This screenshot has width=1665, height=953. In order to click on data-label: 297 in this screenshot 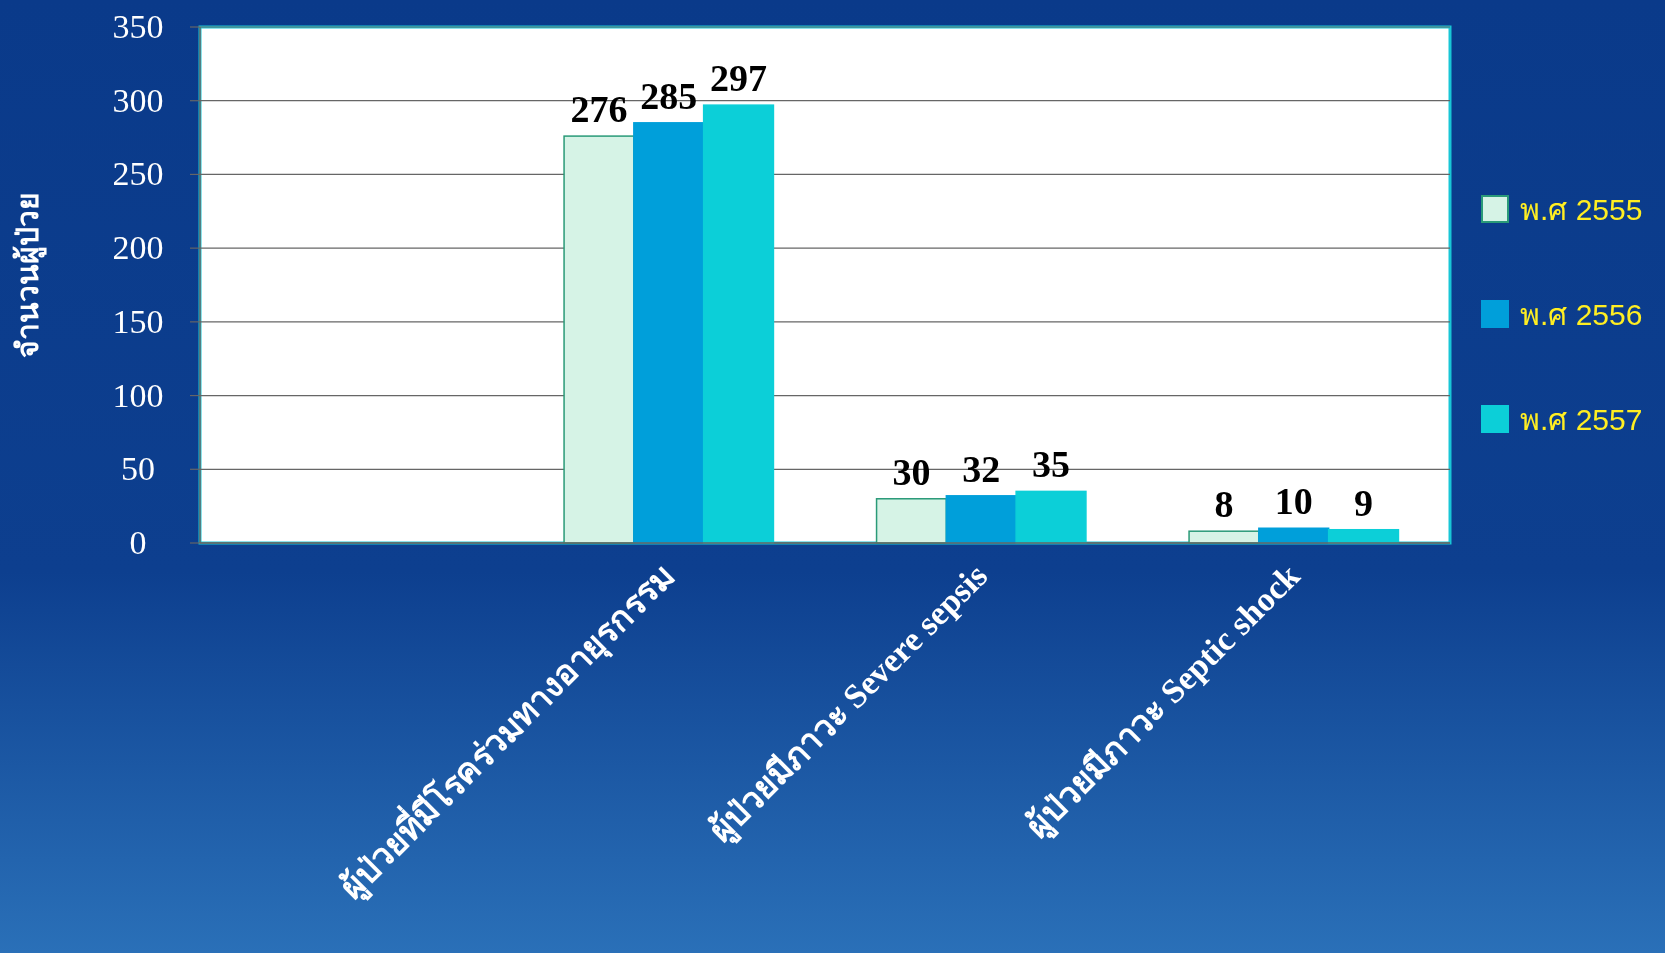, I will do `click(739, 78)`.